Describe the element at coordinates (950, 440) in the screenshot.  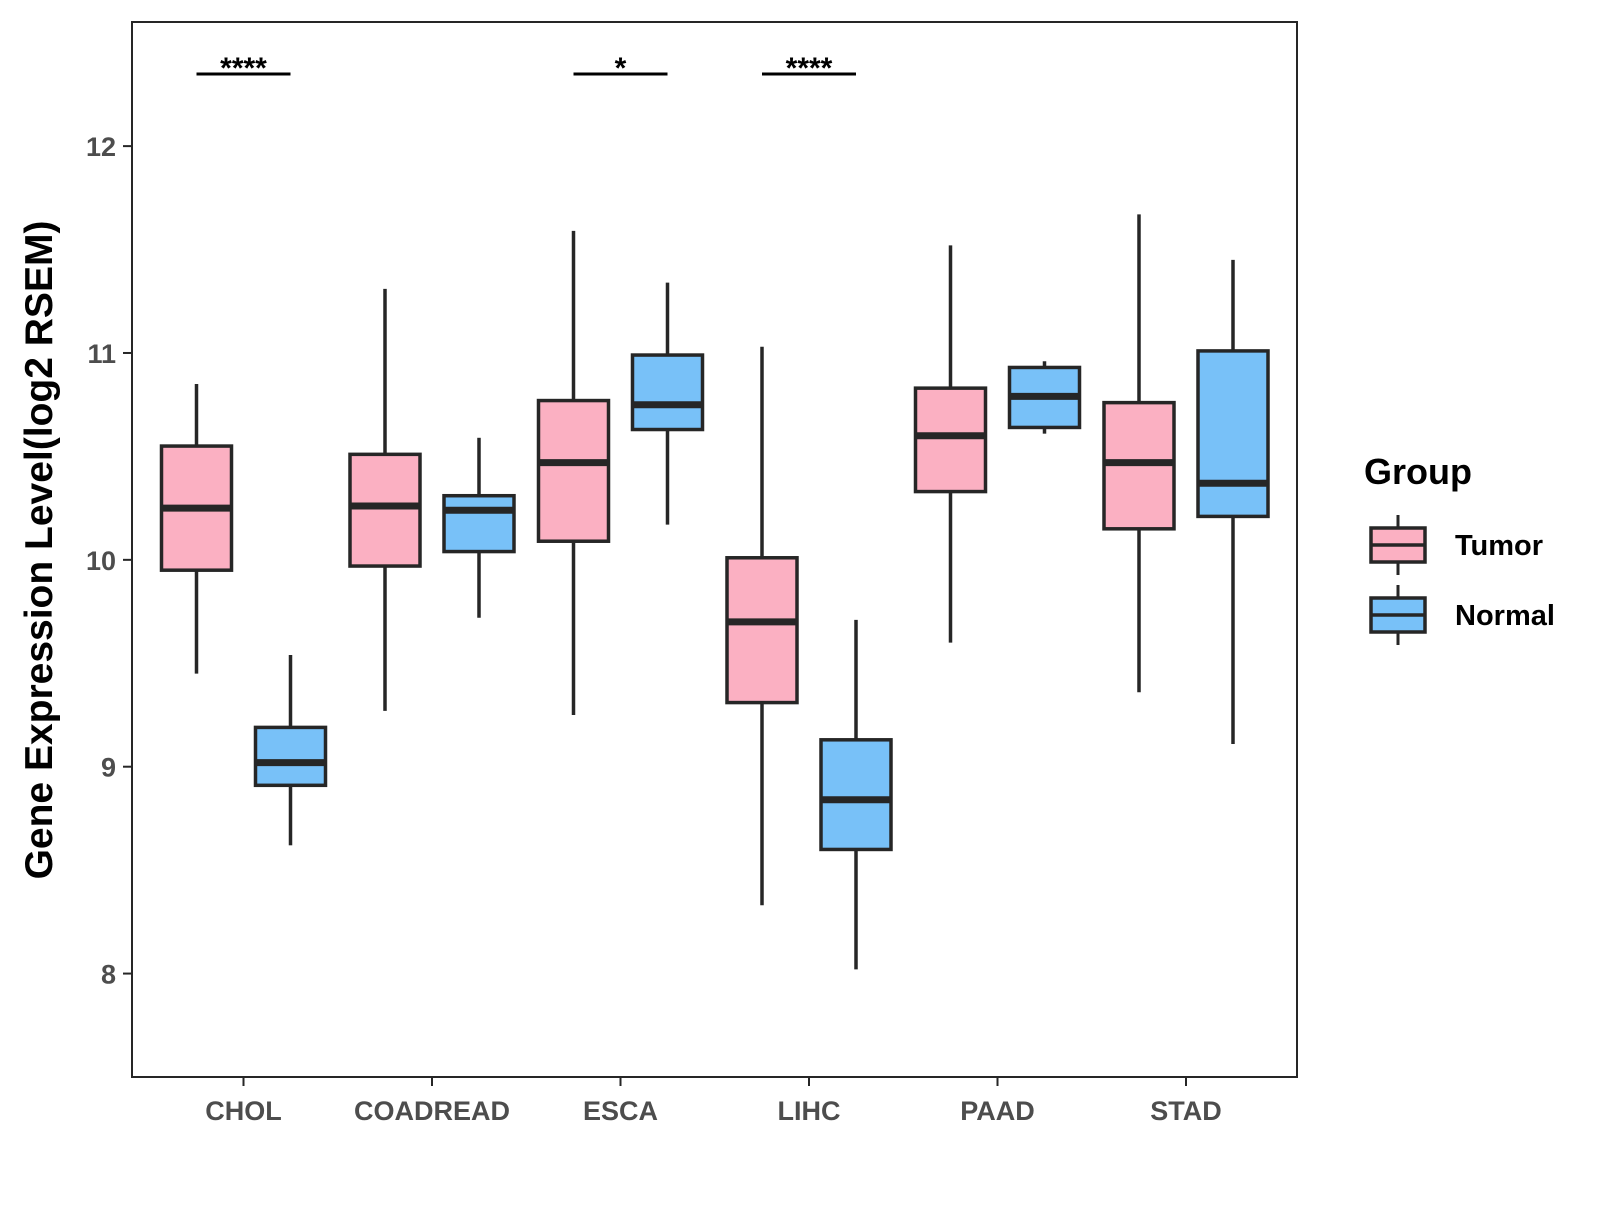
I see `box-paad-tumor` at that location.